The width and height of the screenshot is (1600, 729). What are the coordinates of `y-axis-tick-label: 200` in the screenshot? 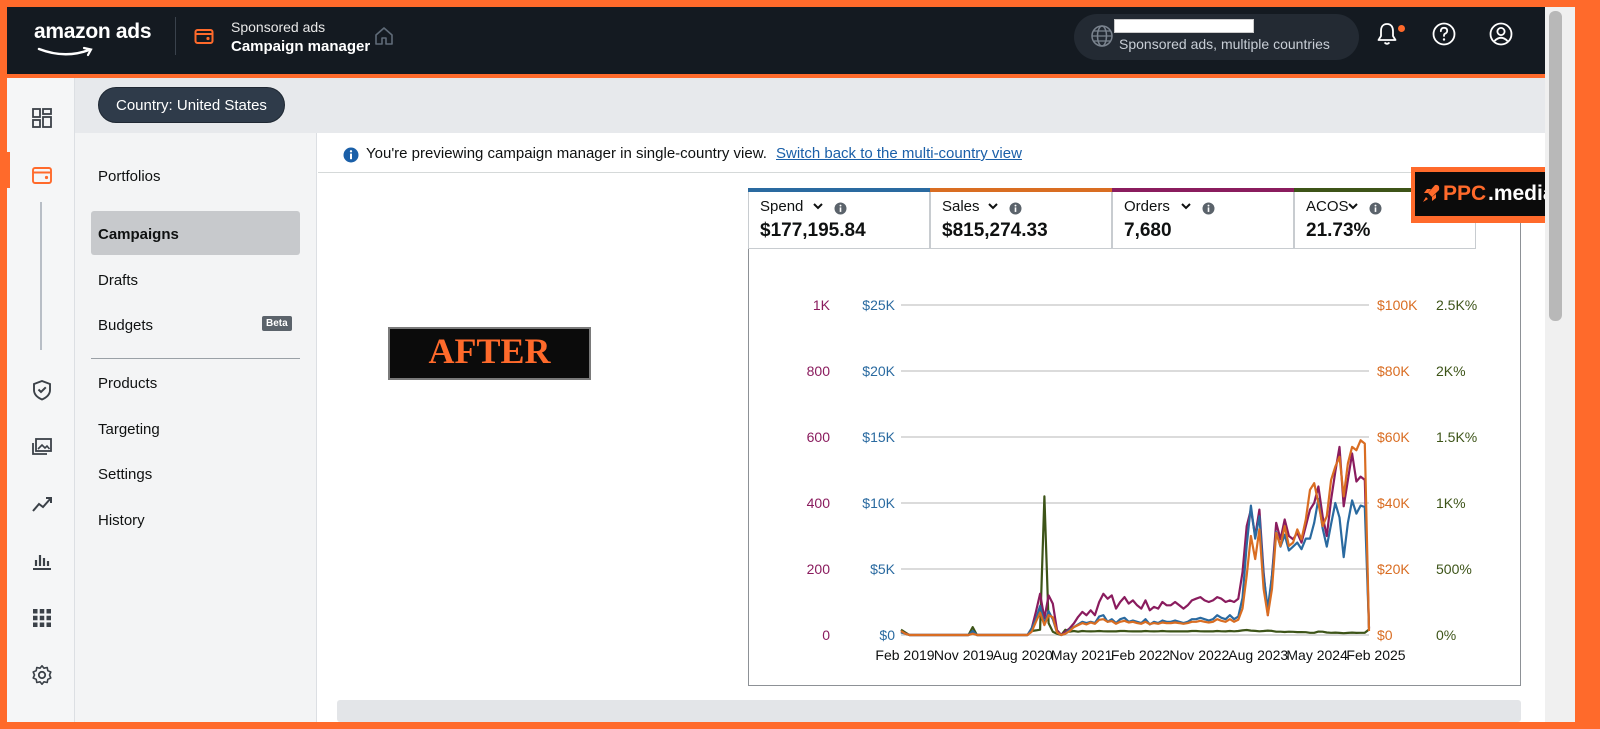 It's located at (819, 569).